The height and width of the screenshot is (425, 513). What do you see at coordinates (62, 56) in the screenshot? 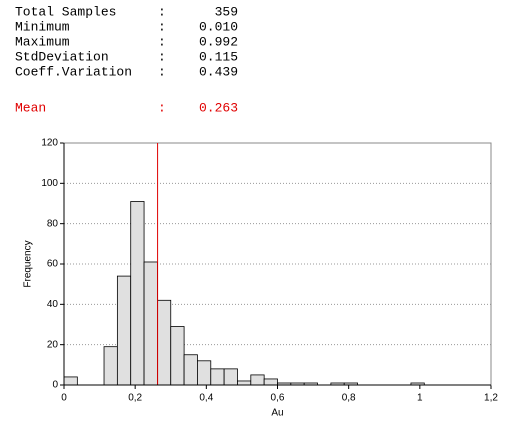
I see `stat-label: StdDeviation` at bounding box center [62, 56].